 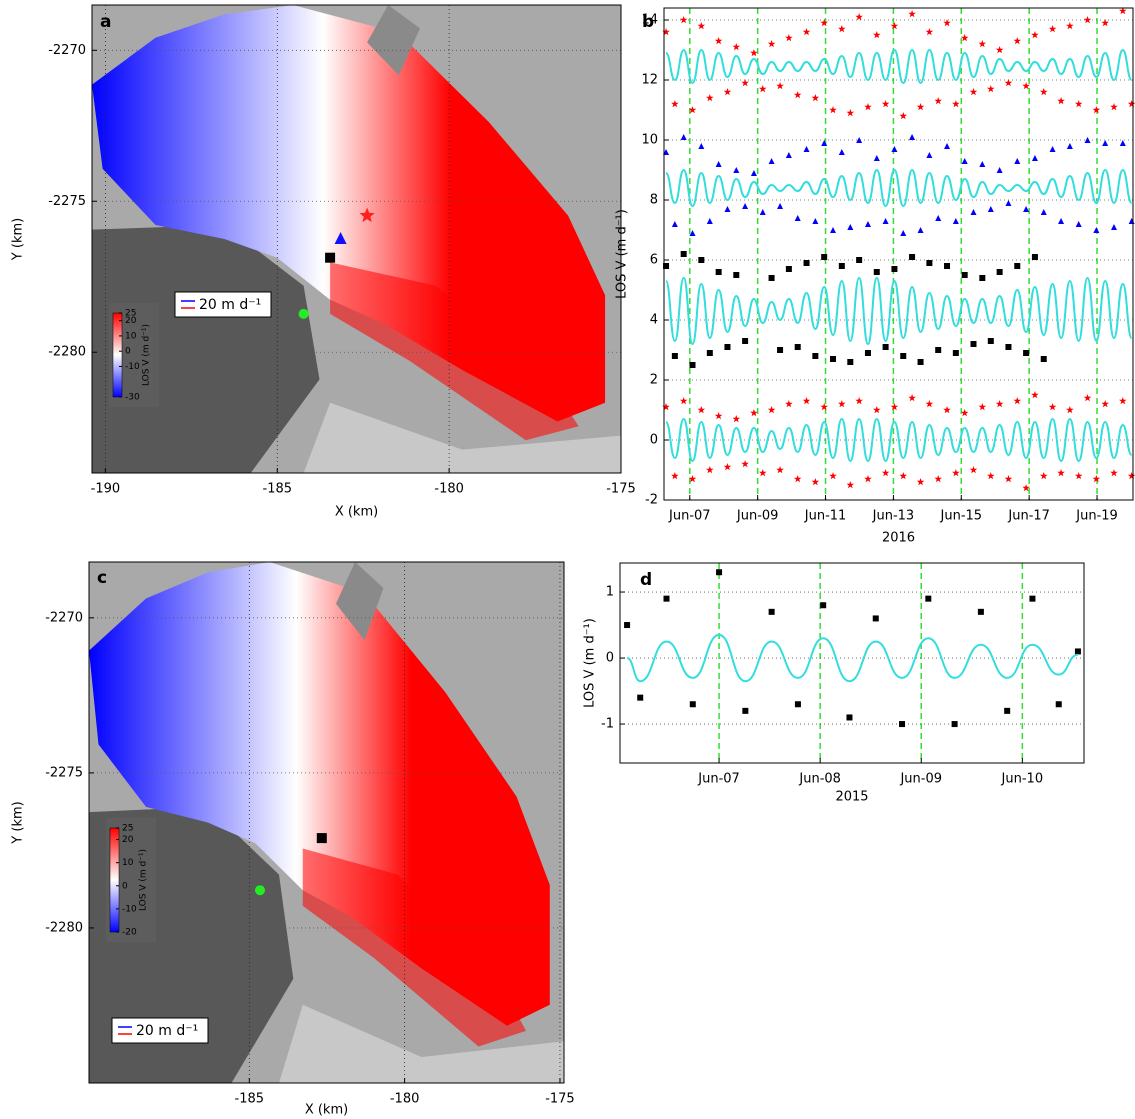 I want to click on y-tick-label: -2280, so click(x=67, y=352).